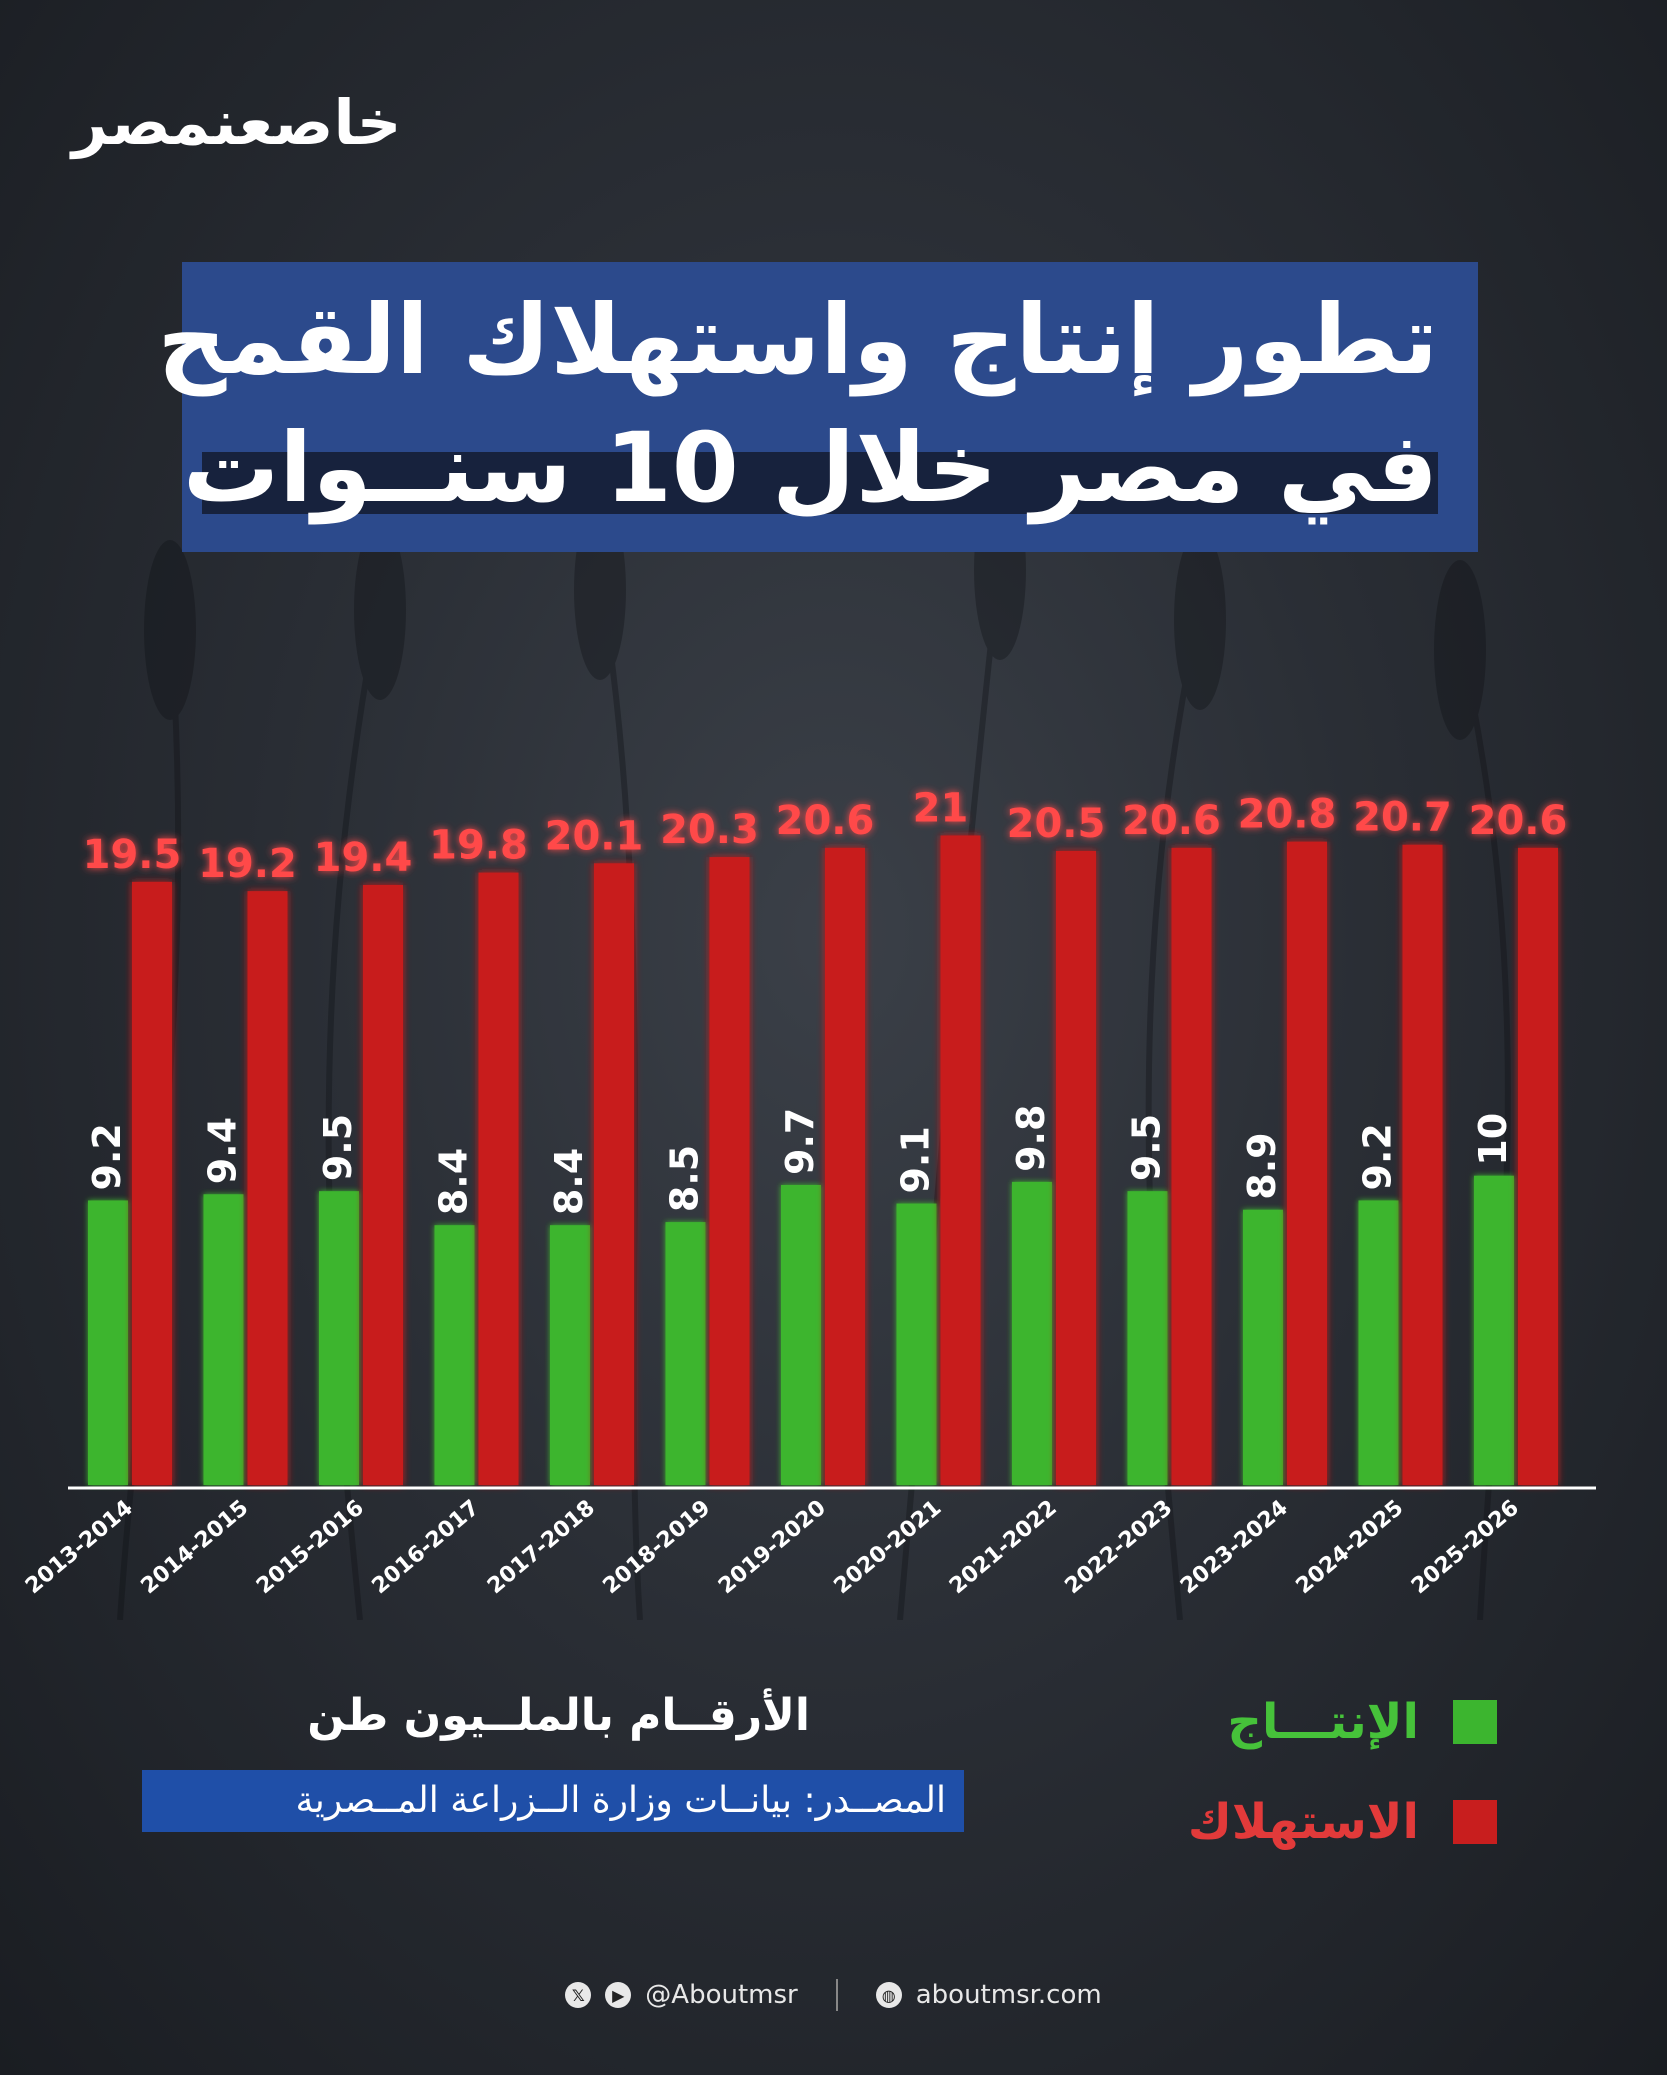 The height and width of the screenshot is (2075, 1667). What do you see at coordinates (1538, 1166) in the screenshot?
I see `bar-consumption-2025-2026` at bounding box center [1538, 1166].